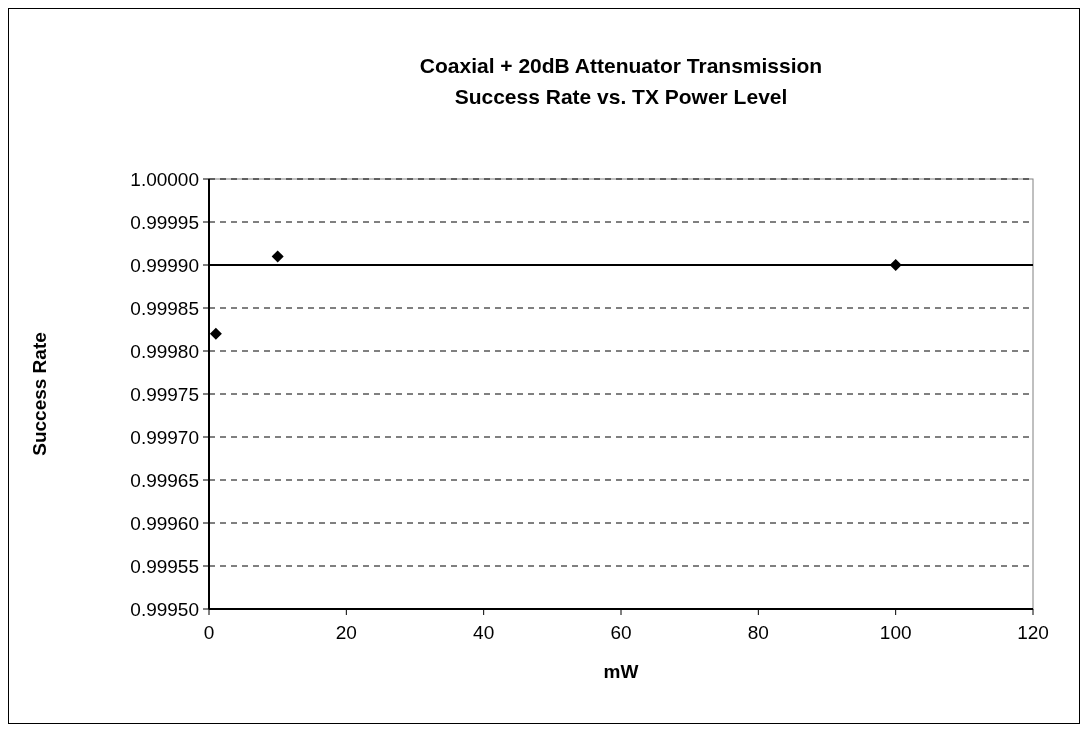 The image size is (1088, 732). What do you see at coordinates (895, 632) in the screenshot?
I see `x-tick-label: 100` at bounding box center [895, 632].